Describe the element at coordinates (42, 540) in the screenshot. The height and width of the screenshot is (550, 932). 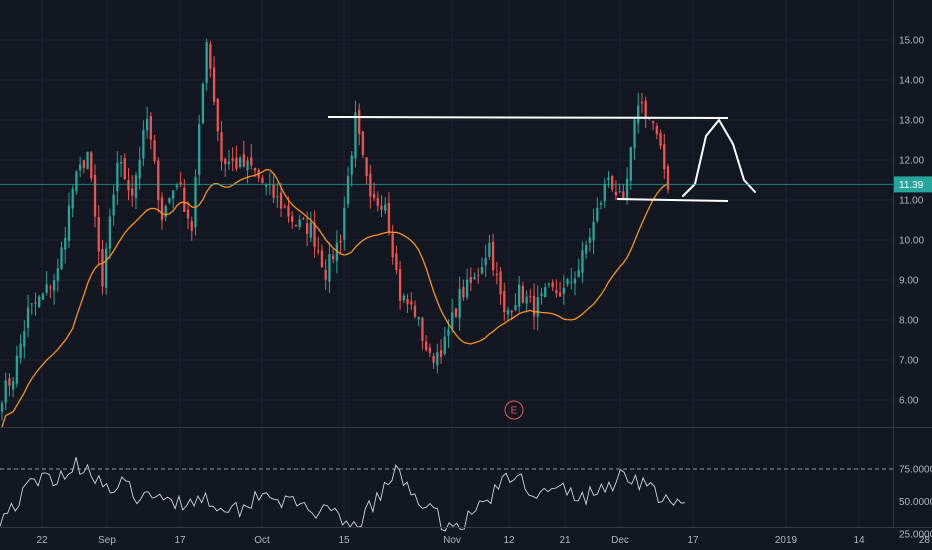
I see `time-axis-tick-label: 22` at that location.